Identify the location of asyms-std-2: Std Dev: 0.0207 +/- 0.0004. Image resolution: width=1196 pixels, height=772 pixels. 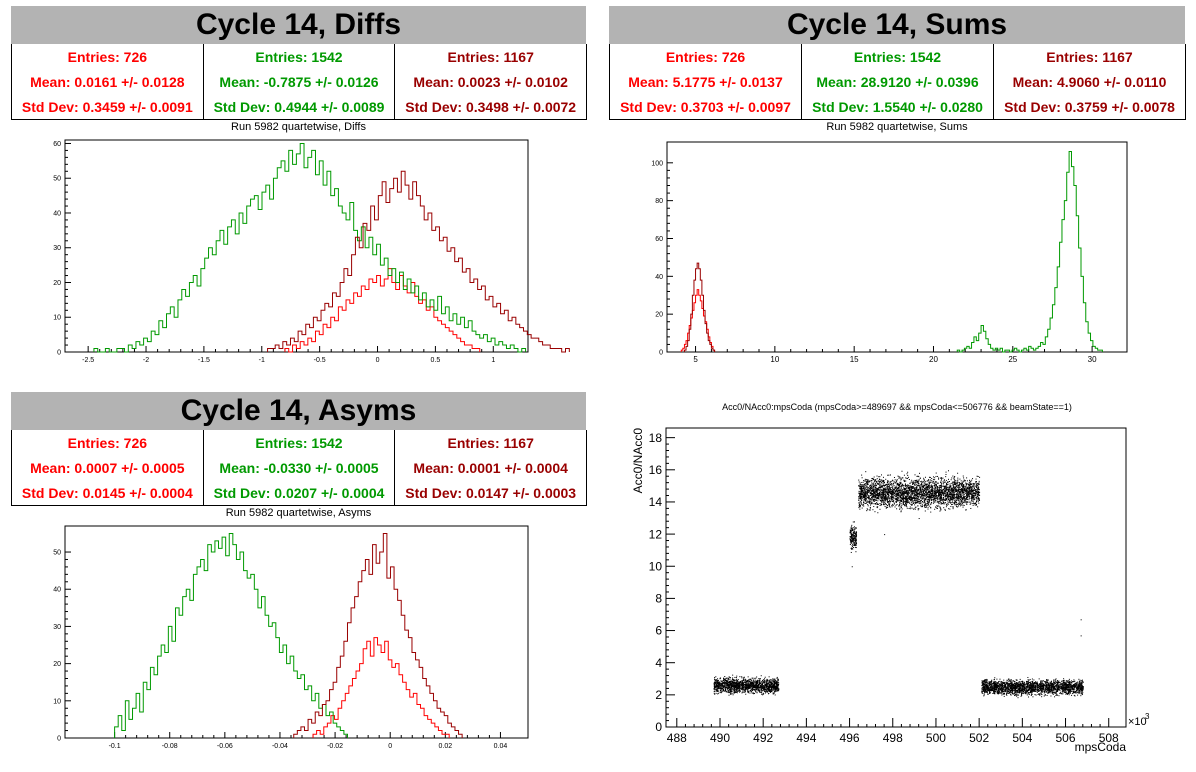
(299, 492).